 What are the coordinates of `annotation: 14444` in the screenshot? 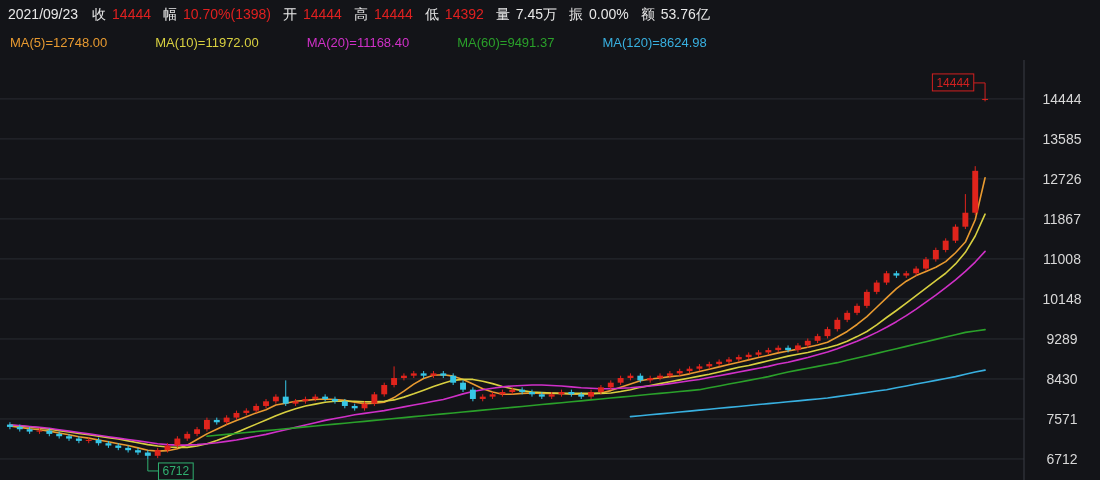 It's located at (953, 82).